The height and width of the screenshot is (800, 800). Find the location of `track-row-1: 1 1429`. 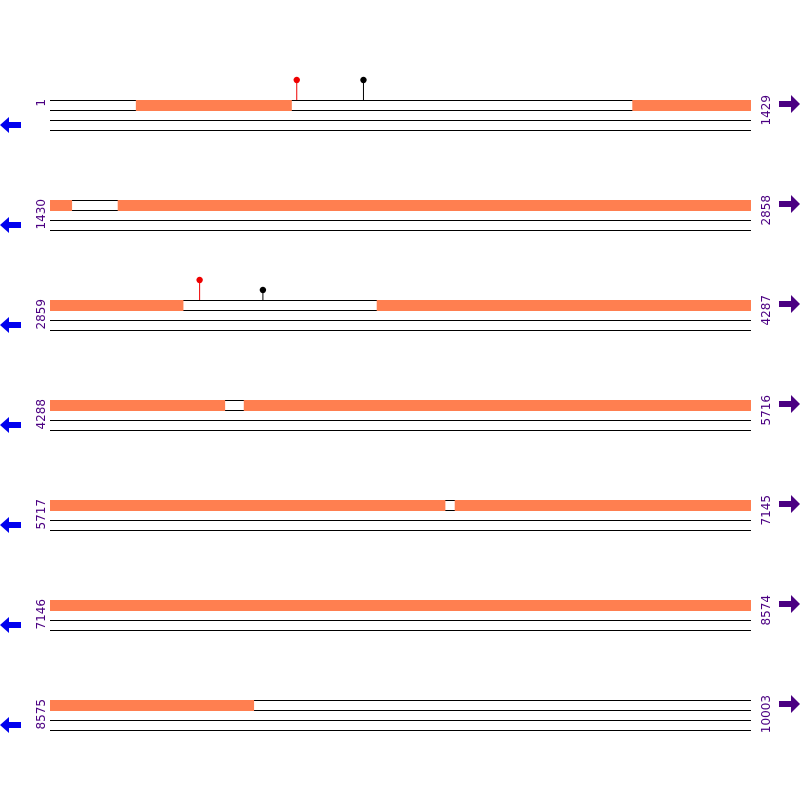

track-row-1: 1 1429 is located at coordinates (400, 104).